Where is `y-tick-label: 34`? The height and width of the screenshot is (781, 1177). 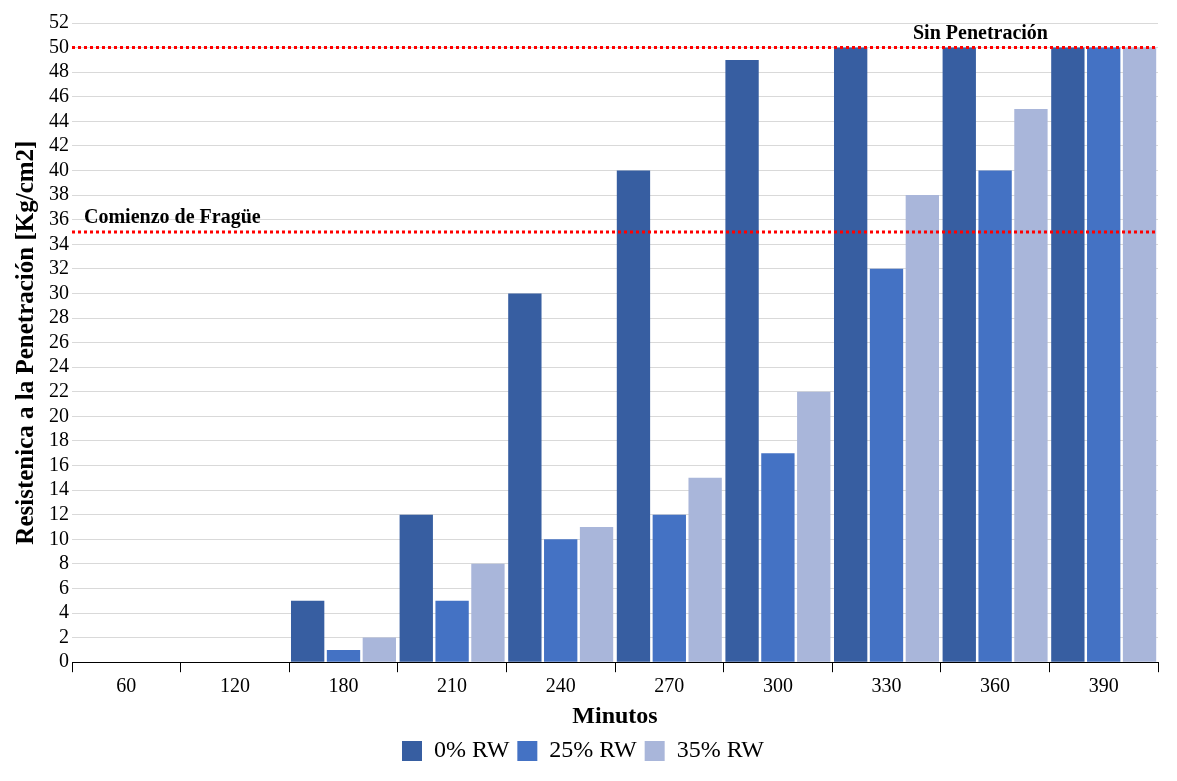
y-tick-label: 34 is located at coordinates (59, 242).